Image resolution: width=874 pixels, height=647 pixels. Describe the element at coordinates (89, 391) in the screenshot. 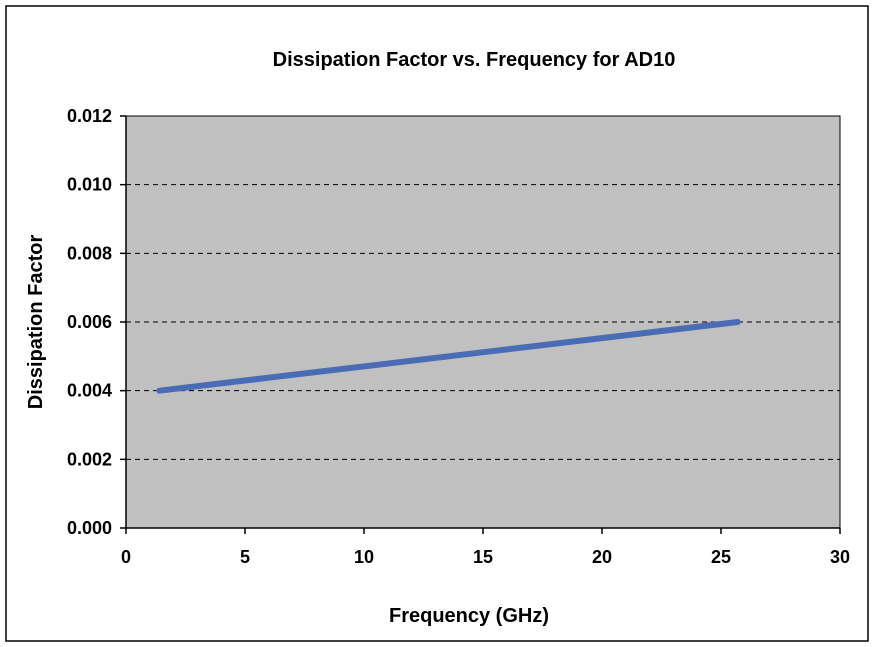

I see `y-tick-label-2: 0.004` at that location.